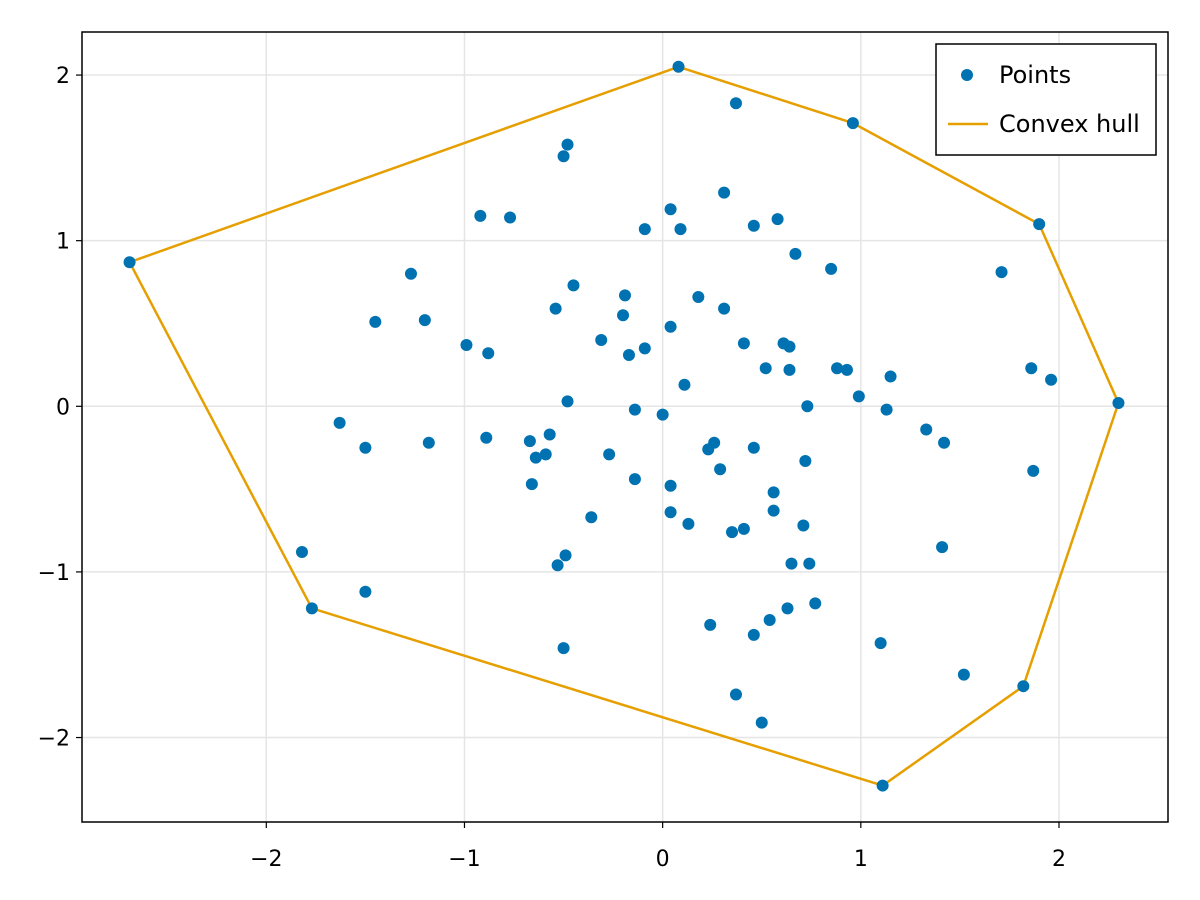  I want to click on legend-box, so click(1046, 99).